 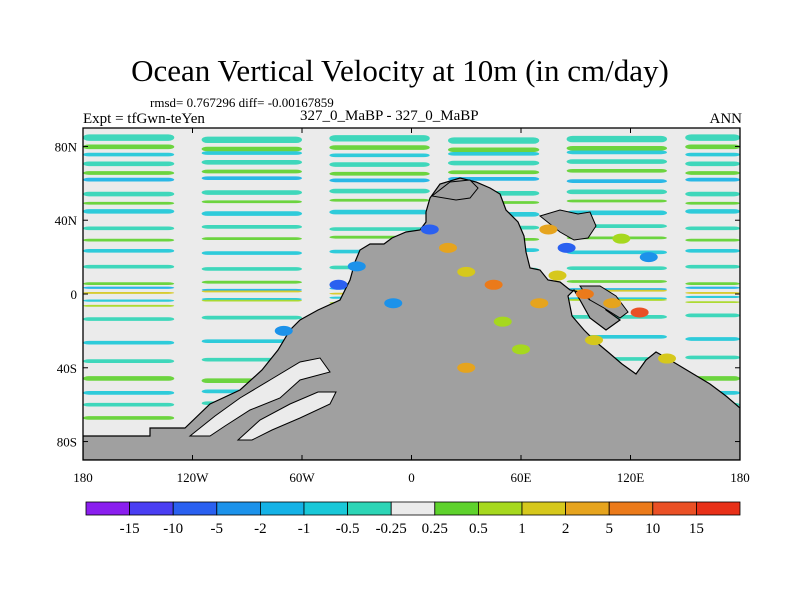 What do you see at coordinates (173, 529) in the screenshot?
I see `colorbar-label: -10` at bounding box center [173, 529].